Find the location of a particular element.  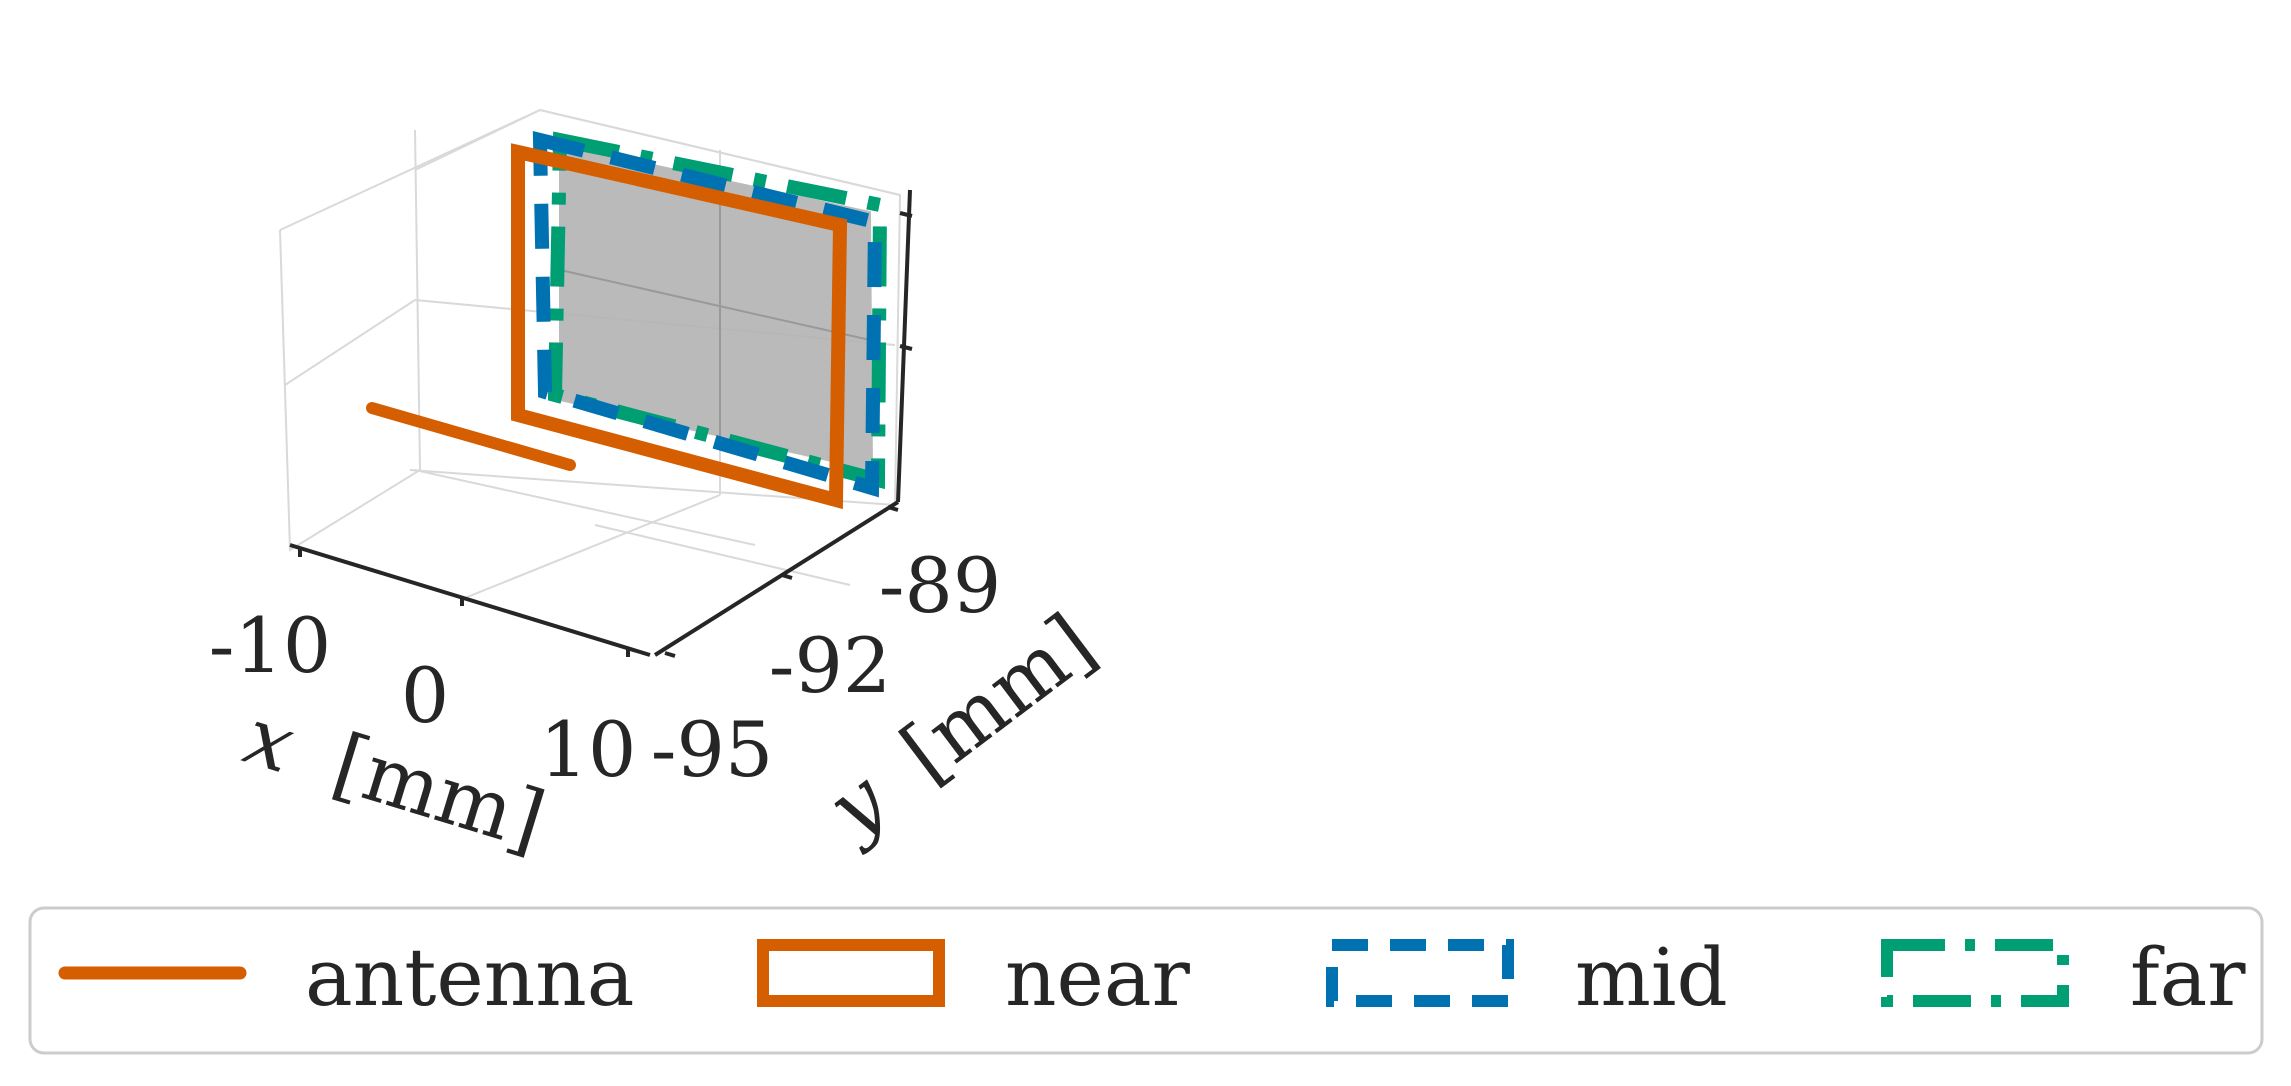

y-tick-labels: -95 -92 -89 is located at coordinates (826, 667).